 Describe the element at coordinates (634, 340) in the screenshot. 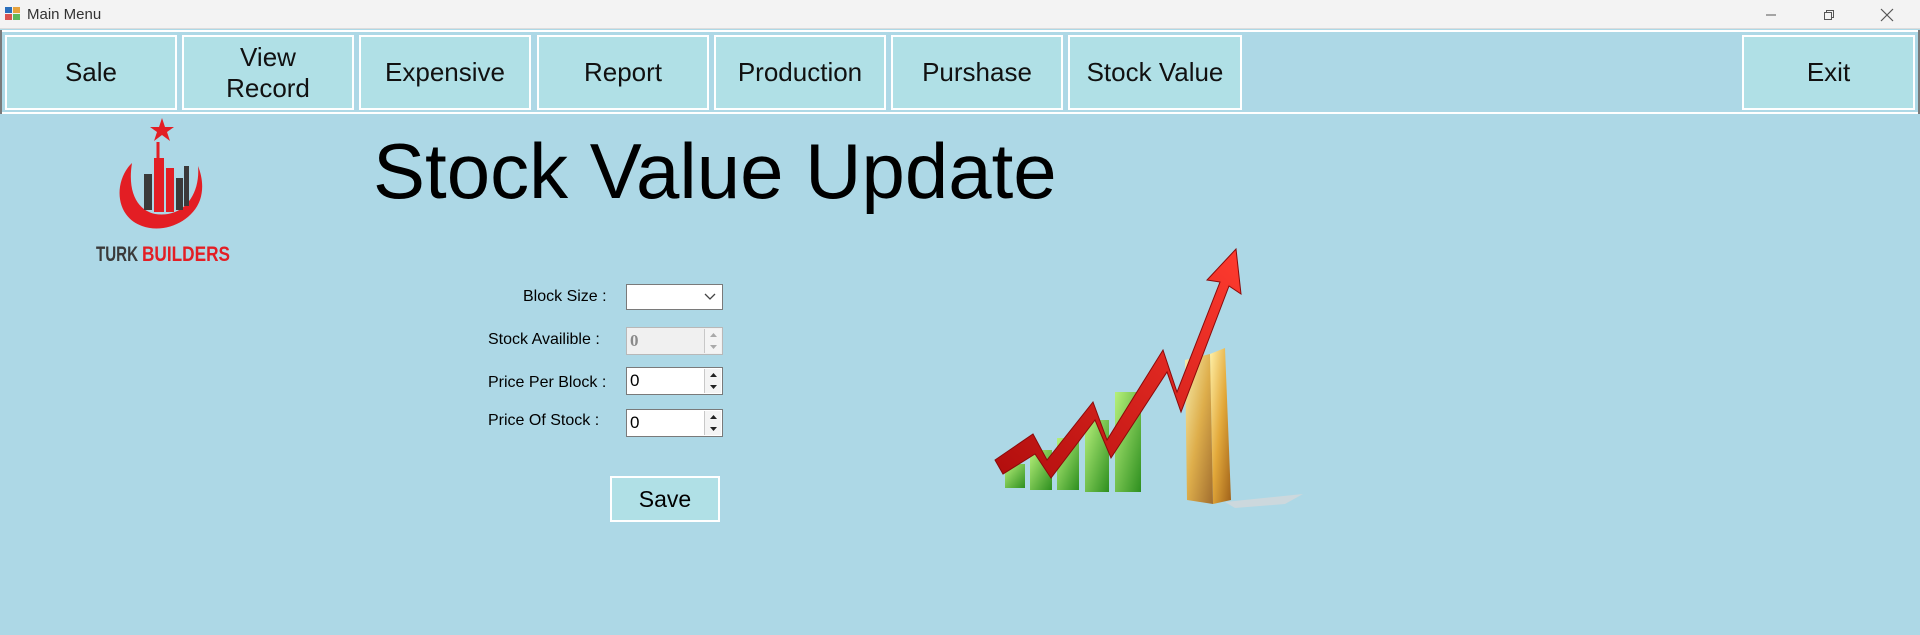

I see `stock-available-value: 0` at that location.